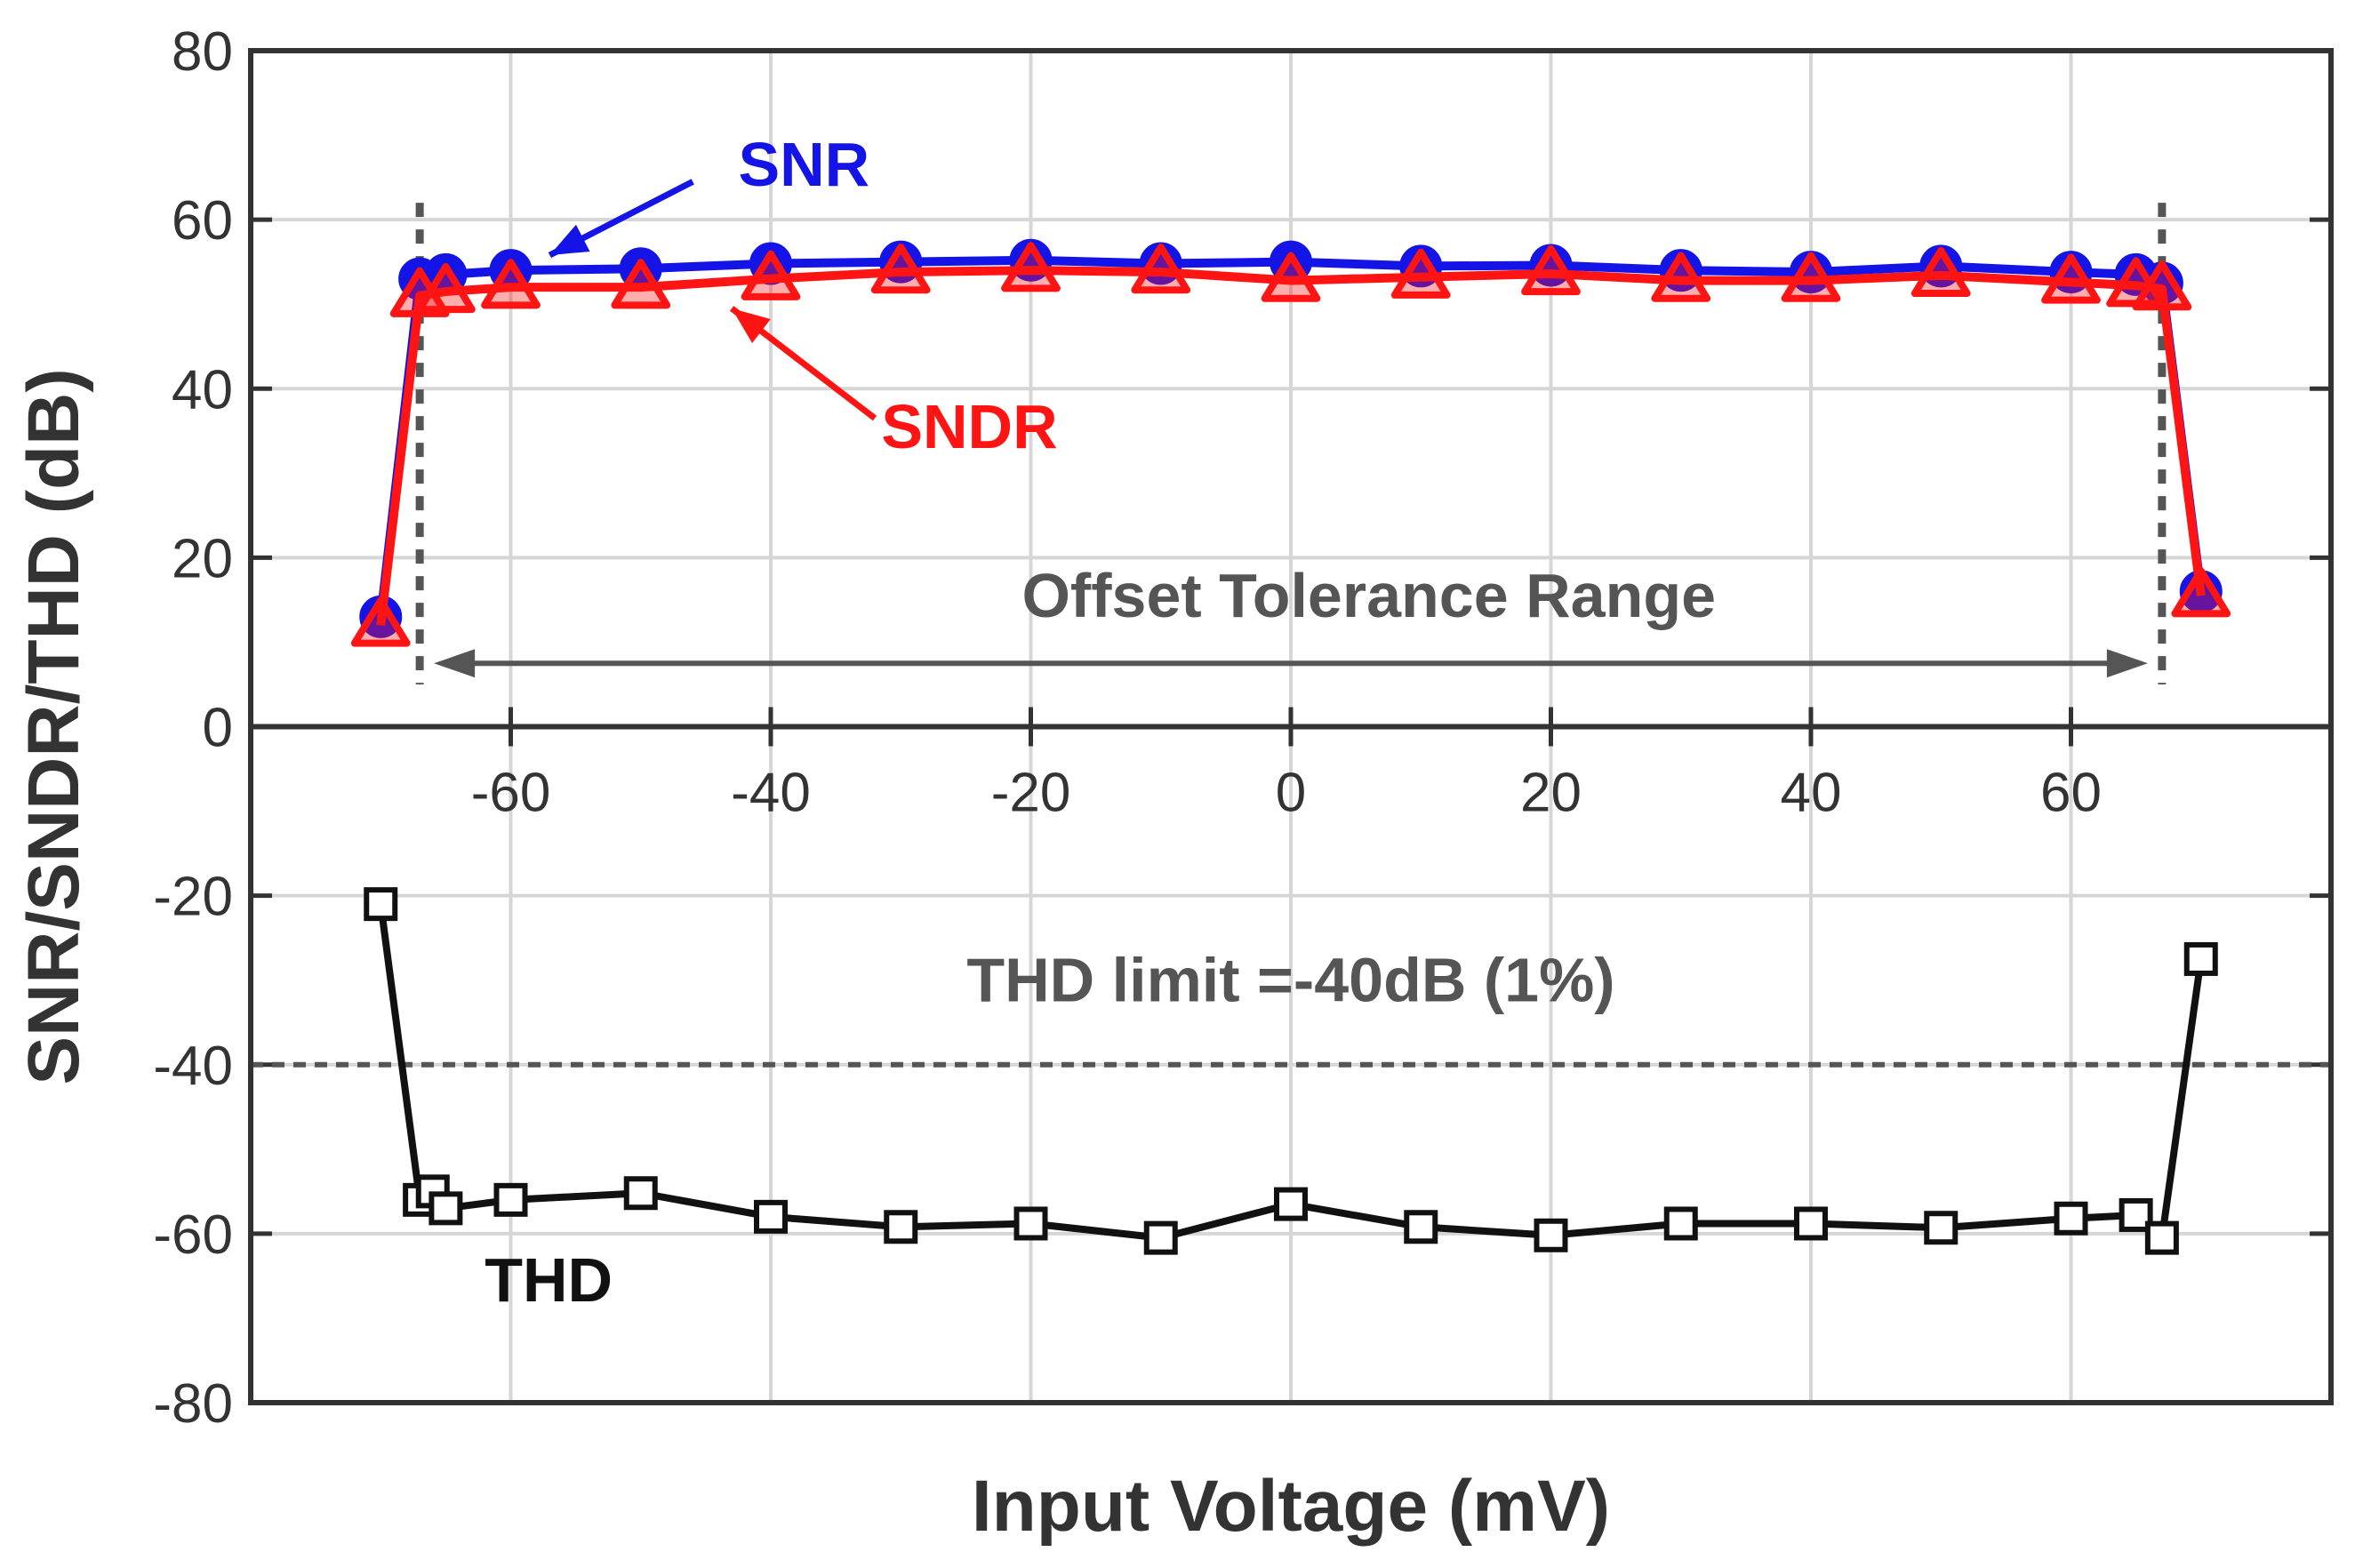  What do you see at coordinates (193, 897) in the screenshot?
I see `y-tick-label: -20` at bounding box center [193, 897].